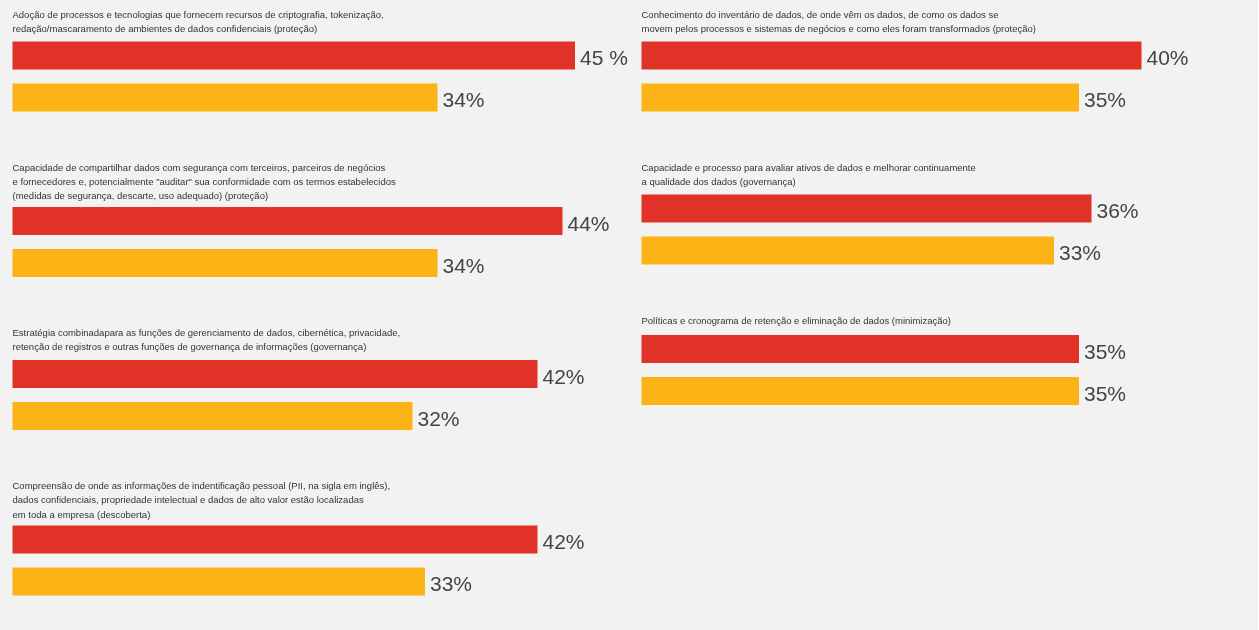 The image size is (1259, 630). I want to click on y-tick-label: Compreensão de onde as informações de indentificação pessoal (PII, na sigla em inglês), dados confidenciais, propriedade intelectual e dados de alto valor estão localizadas em toda a empresa (descoberta), so click(201, 500).